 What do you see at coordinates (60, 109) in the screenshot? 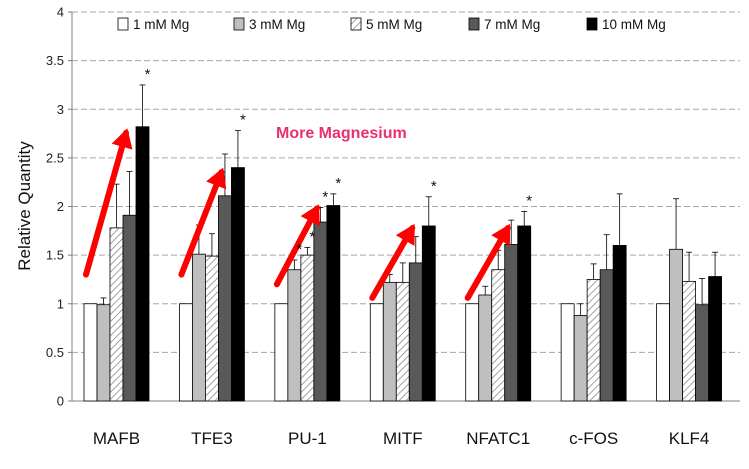
I see `y-tick-label: 3` at bounding box center [60, 109].